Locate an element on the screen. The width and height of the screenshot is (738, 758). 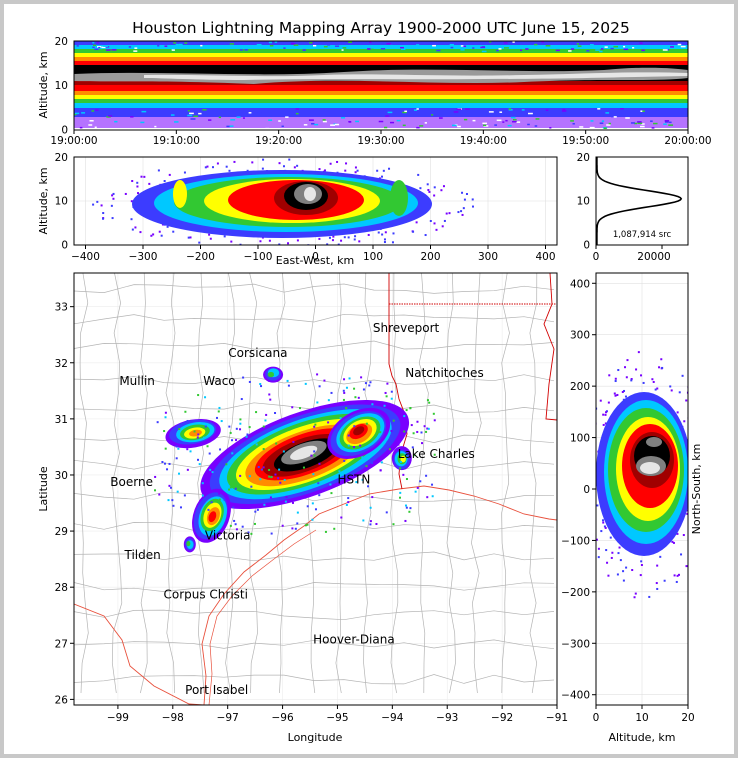
map-x-tick-label: −99 is located at coordinates (118, 718).